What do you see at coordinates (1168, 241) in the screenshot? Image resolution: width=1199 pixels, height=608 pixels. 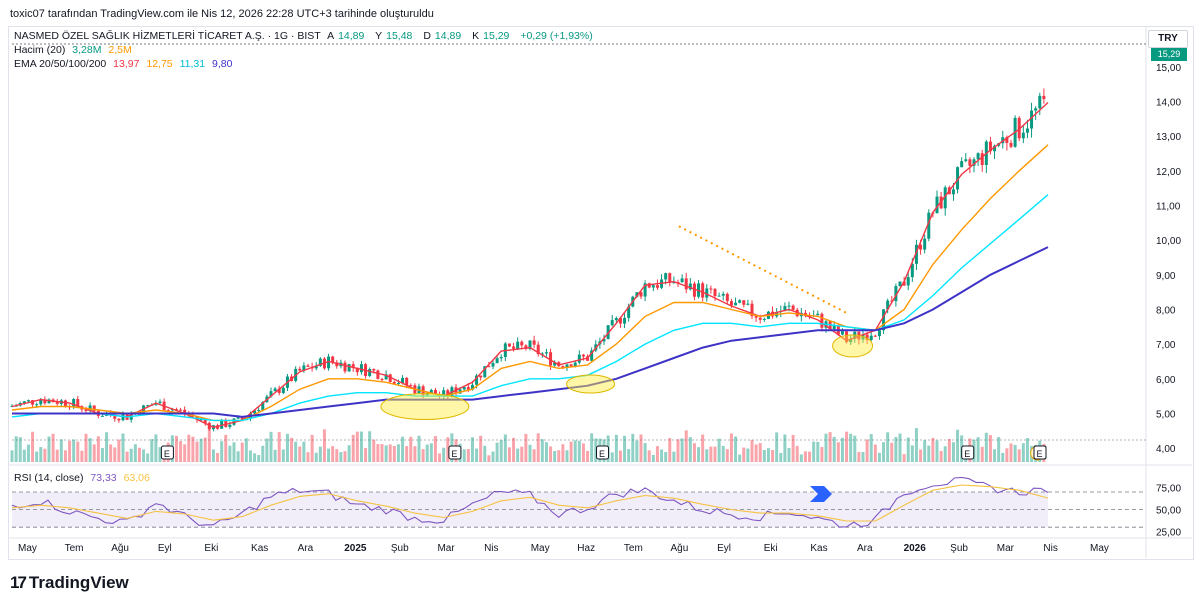 I see `price-tick-label: 10,00` at bounding box center [1168, 241].